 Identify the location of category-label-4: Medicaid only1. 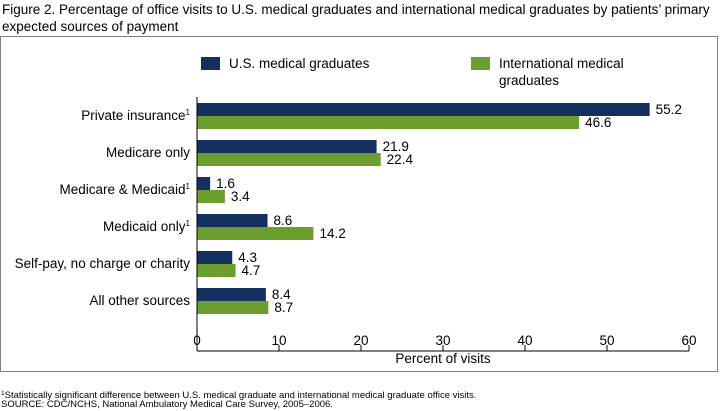
(147, 226).